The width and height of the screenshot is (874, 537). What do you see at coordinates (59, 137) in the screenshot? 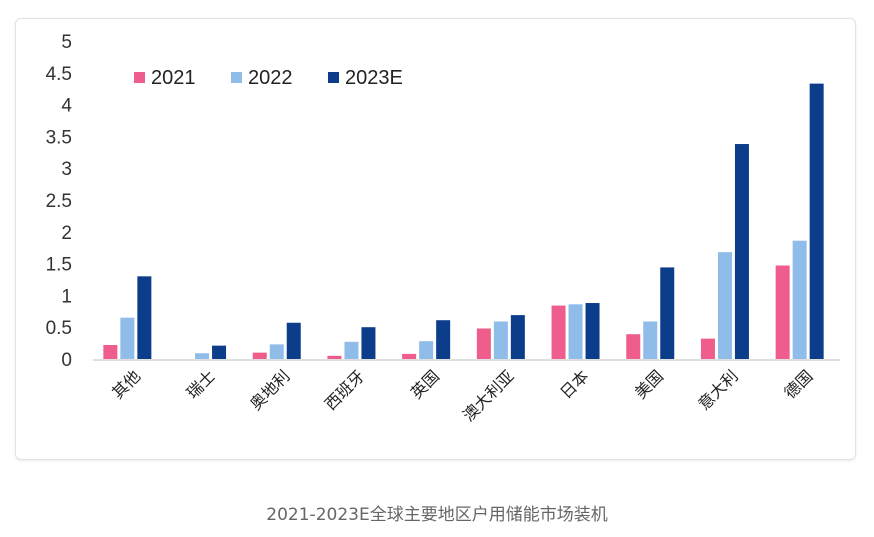
I see `y-tick-label: 3.5` at bounding box center [59, 137].